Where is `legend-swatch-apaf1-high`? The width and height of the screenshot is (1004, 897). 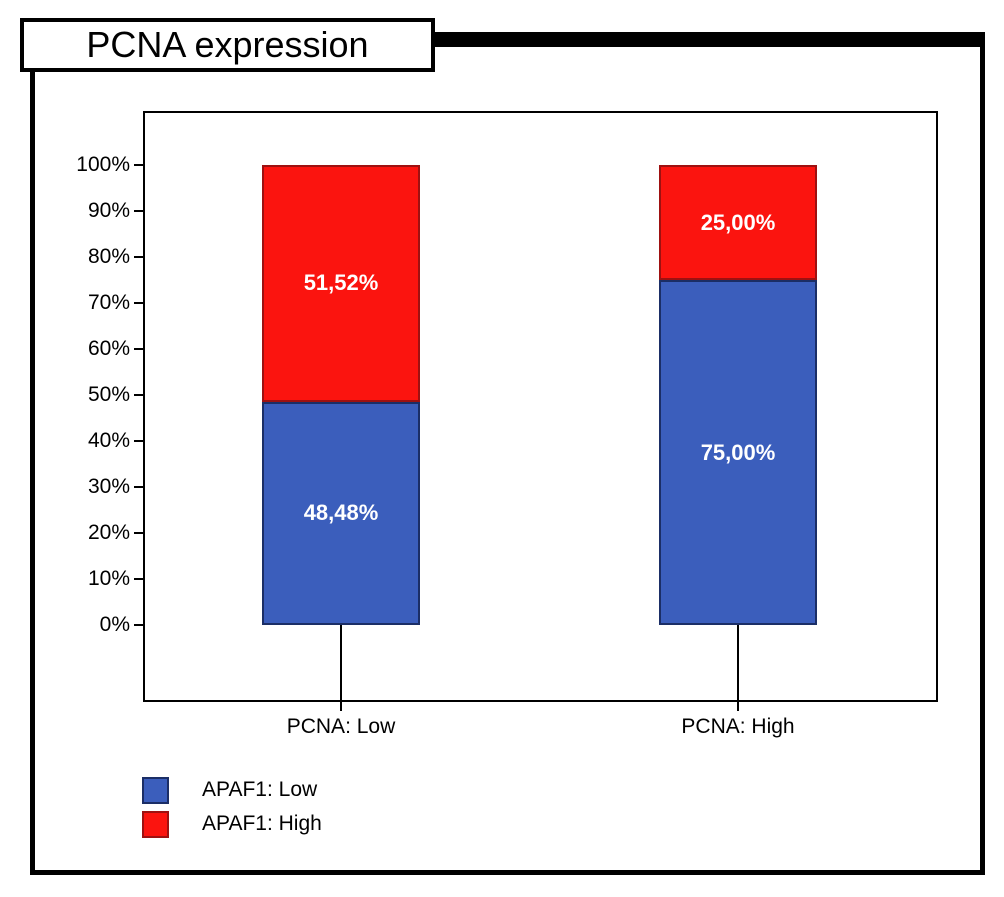 legend-swatch-apaf1-high is located at coordinates (155, 824).